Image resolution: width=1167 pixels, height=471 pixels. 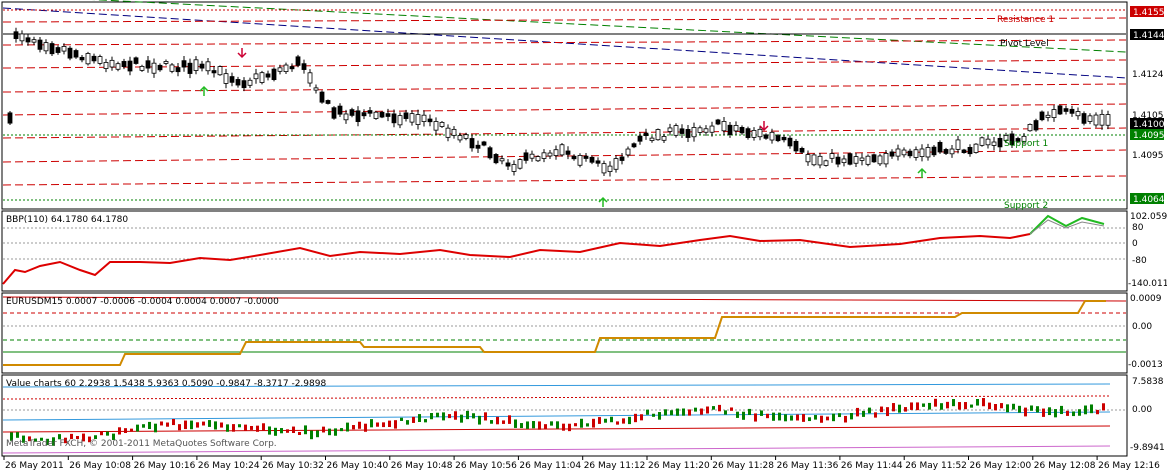 I want to click on time-tick-label: 26 May 10:32, so click(x=293, y=466).